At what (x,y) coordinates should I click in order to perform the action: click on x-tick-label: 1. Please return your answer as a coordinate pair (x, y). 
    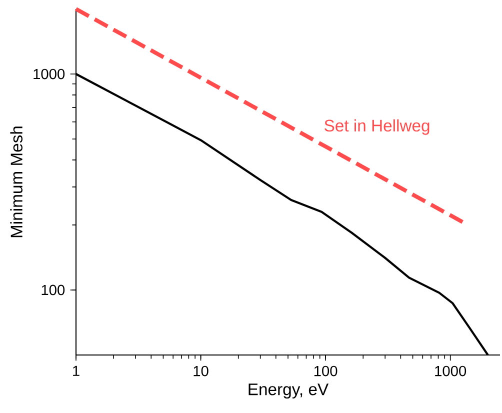
    Looking at the image, I should click on (76, 371).